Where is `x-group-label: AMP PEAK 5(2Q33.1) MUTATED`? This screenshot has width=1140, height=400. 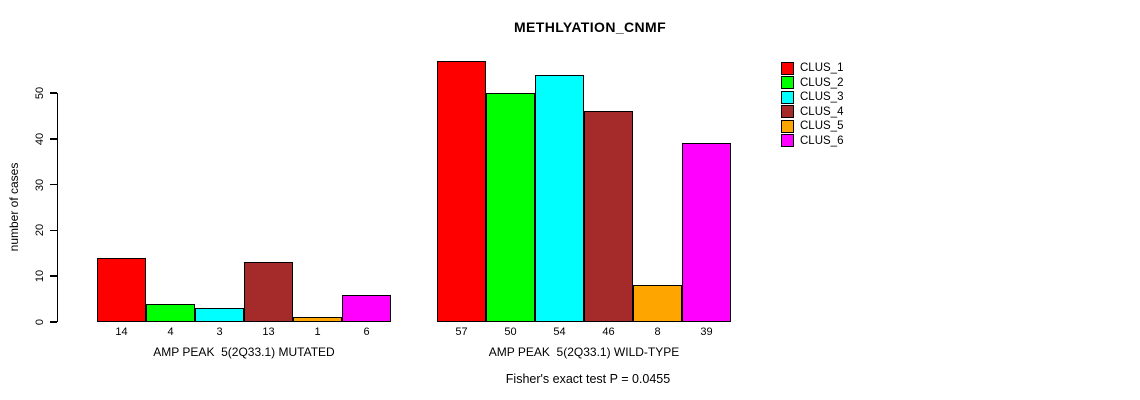
x-group-label: AMP PEAK 5(2Q33.1) MUTATED is located at coordinates (244, 352).